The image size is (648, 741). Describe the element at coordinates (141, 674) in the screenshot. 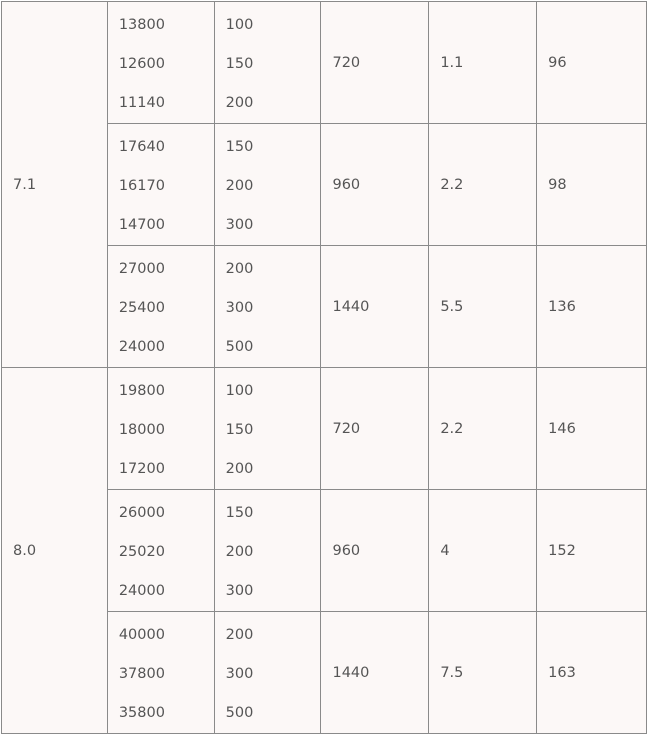

I see `col2-cell-value: 37800` at that location.